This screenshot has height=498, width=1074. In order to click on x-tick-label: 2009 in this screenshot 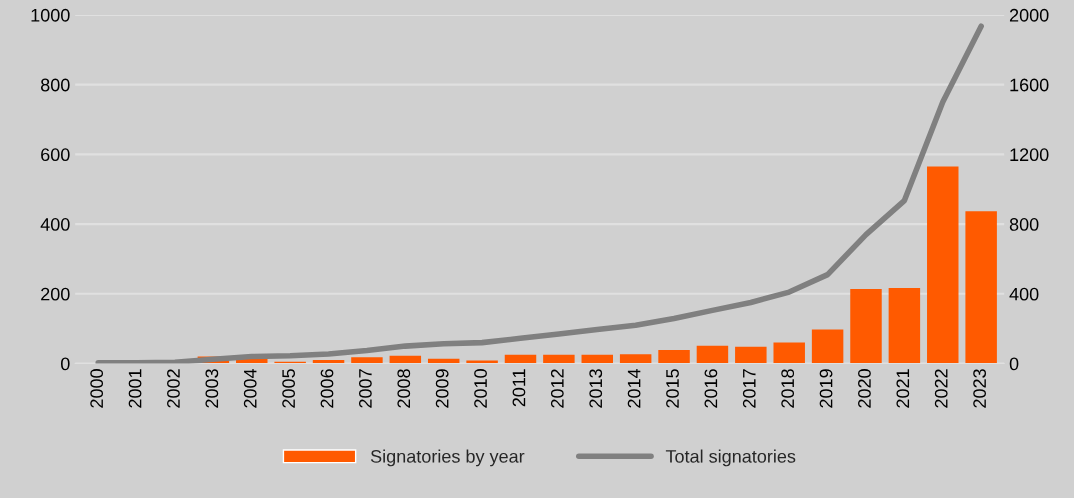, I will do `click(442, 388)`.